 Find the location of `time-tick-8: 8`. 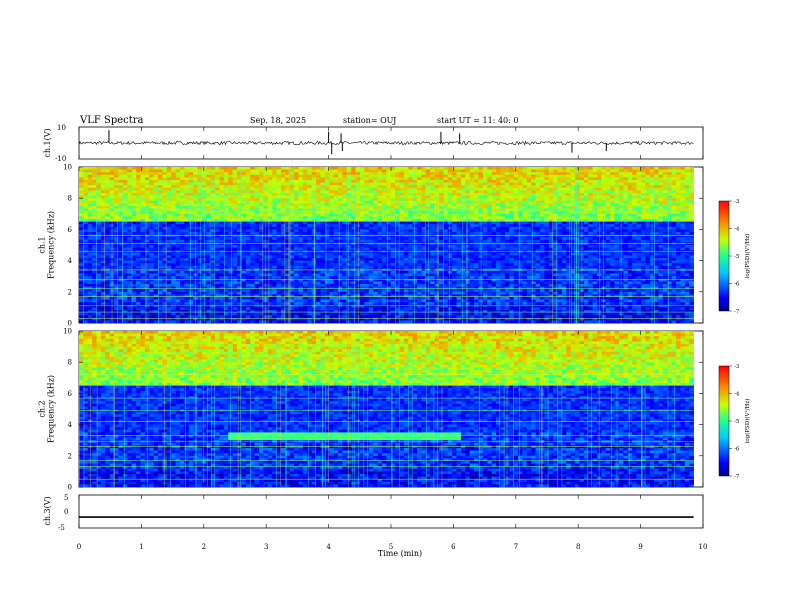

time-tick-8: 8 is located at coordinates (578, 547).